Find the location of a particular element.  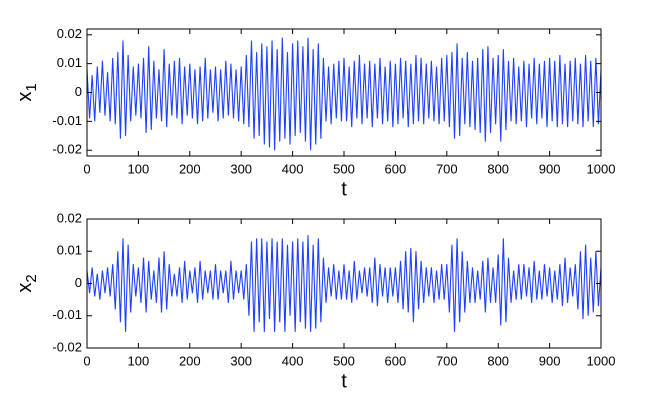

y-axis-label-subscript: 2 is located at coordinates (31, 278).